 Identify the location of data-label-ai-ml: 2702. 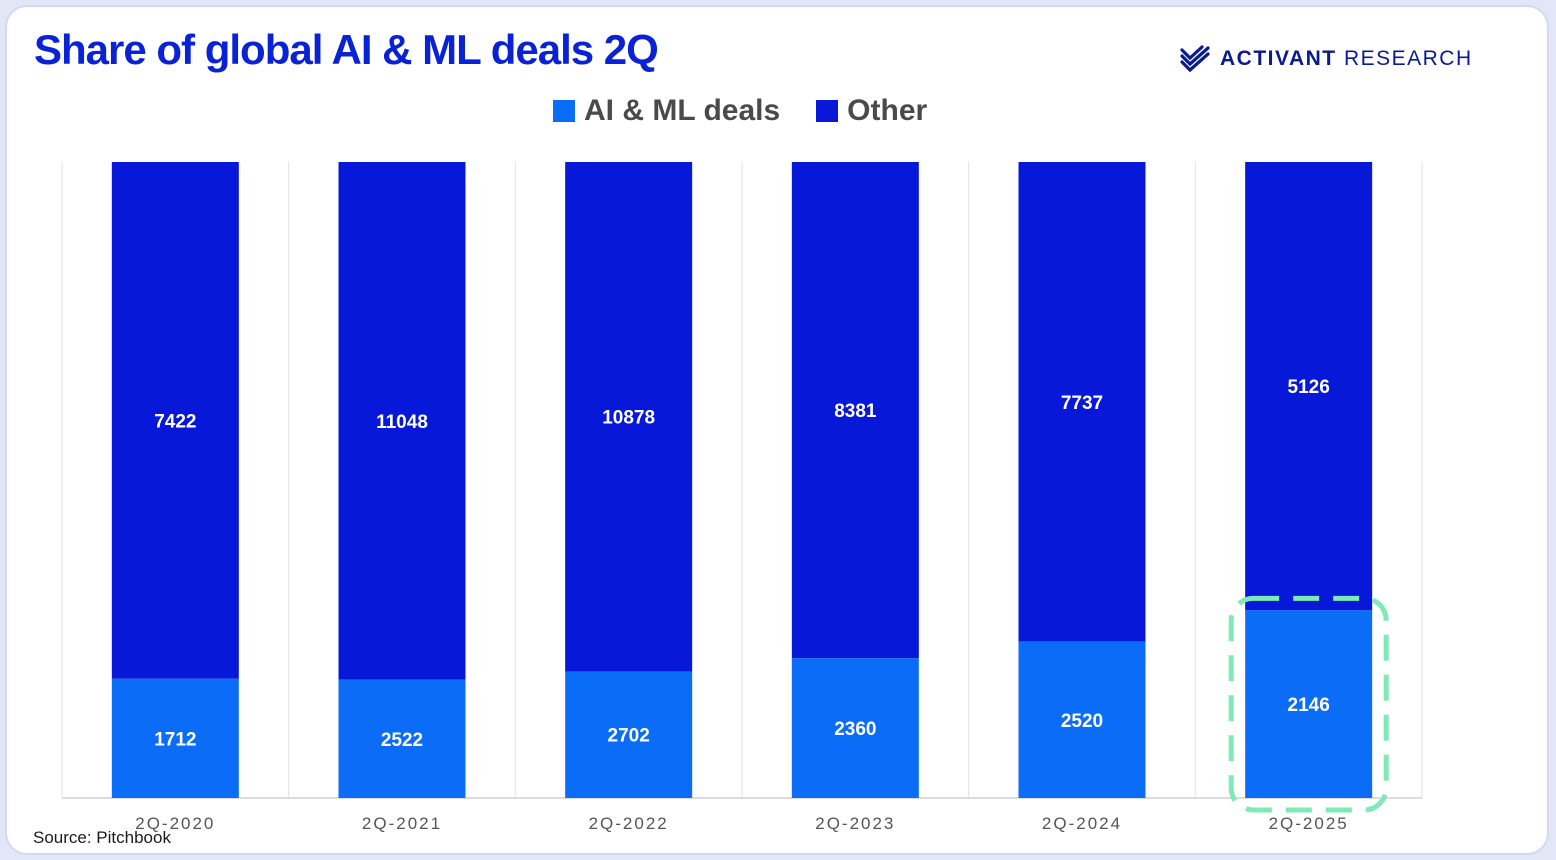
(629, 736).